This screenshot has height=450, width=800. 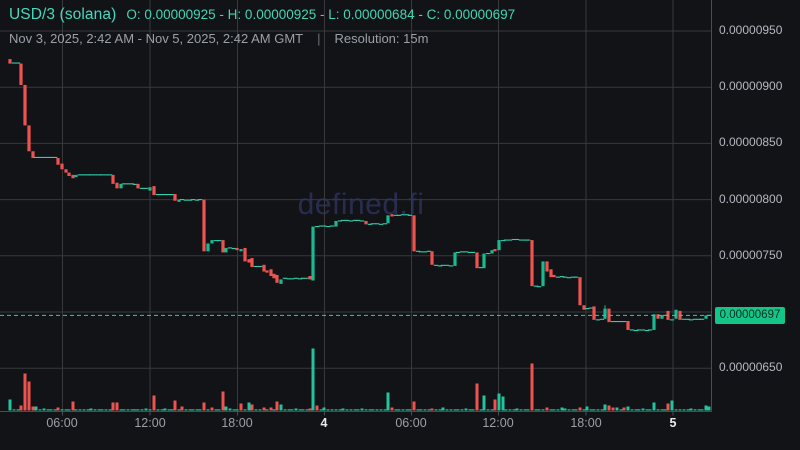 What do you see at coordinates (751, 30) in the screenshot?
I see `price-axis-label: 0.00000950` at bounding box center [751, 30].